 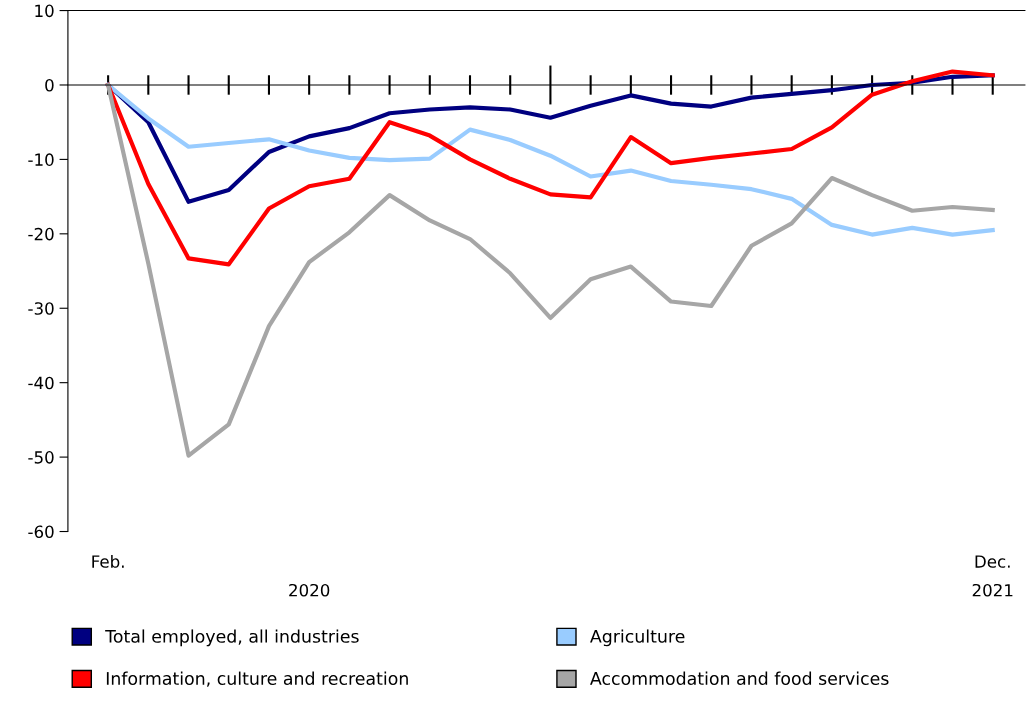 What do you see at coordinates (41, 159) in the screenshot?
I see `y-tick-label: -10` at bounding box center [41, 159].